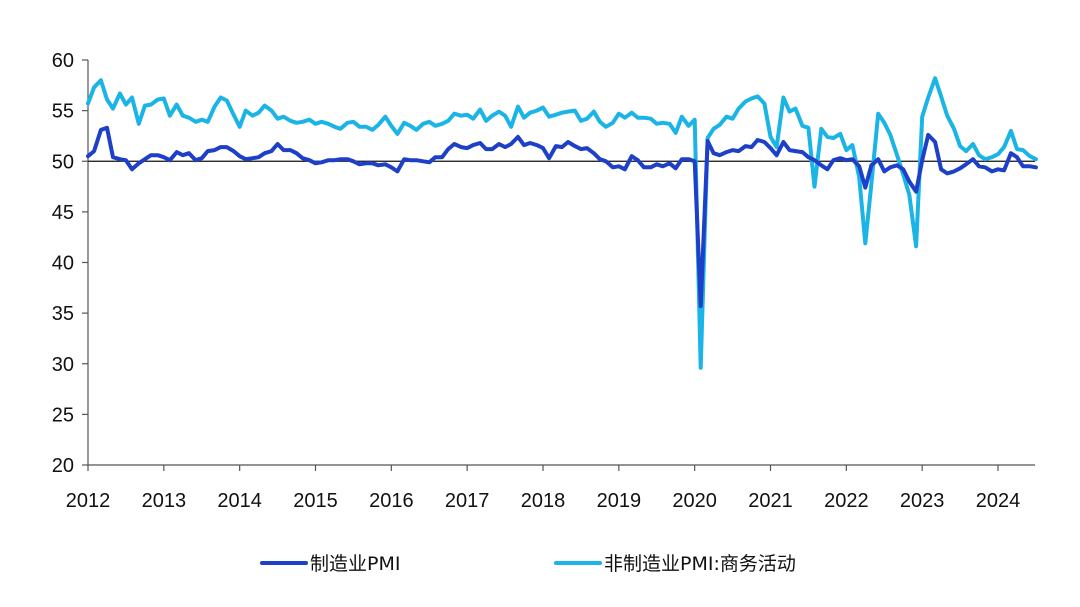 Image resolution: width=1080 pixels, height=607 pixels. What do you see at coordinates (543, 501) in the screenshot?
I see `x-tick-label: 2018` at bounding box center [543, 501].